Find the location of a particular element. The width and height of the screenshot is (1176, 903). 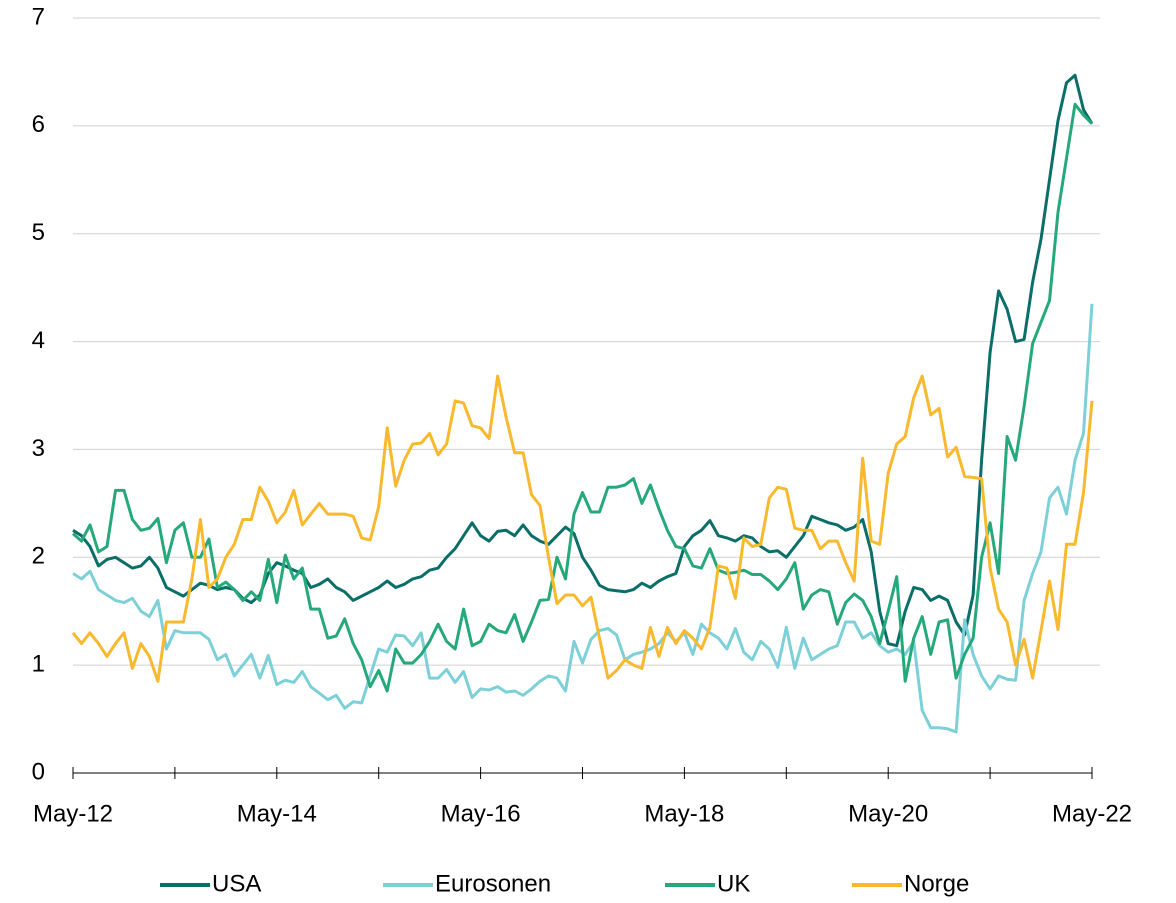

y-tick-label: 2 is located at coordinates (38, 556).